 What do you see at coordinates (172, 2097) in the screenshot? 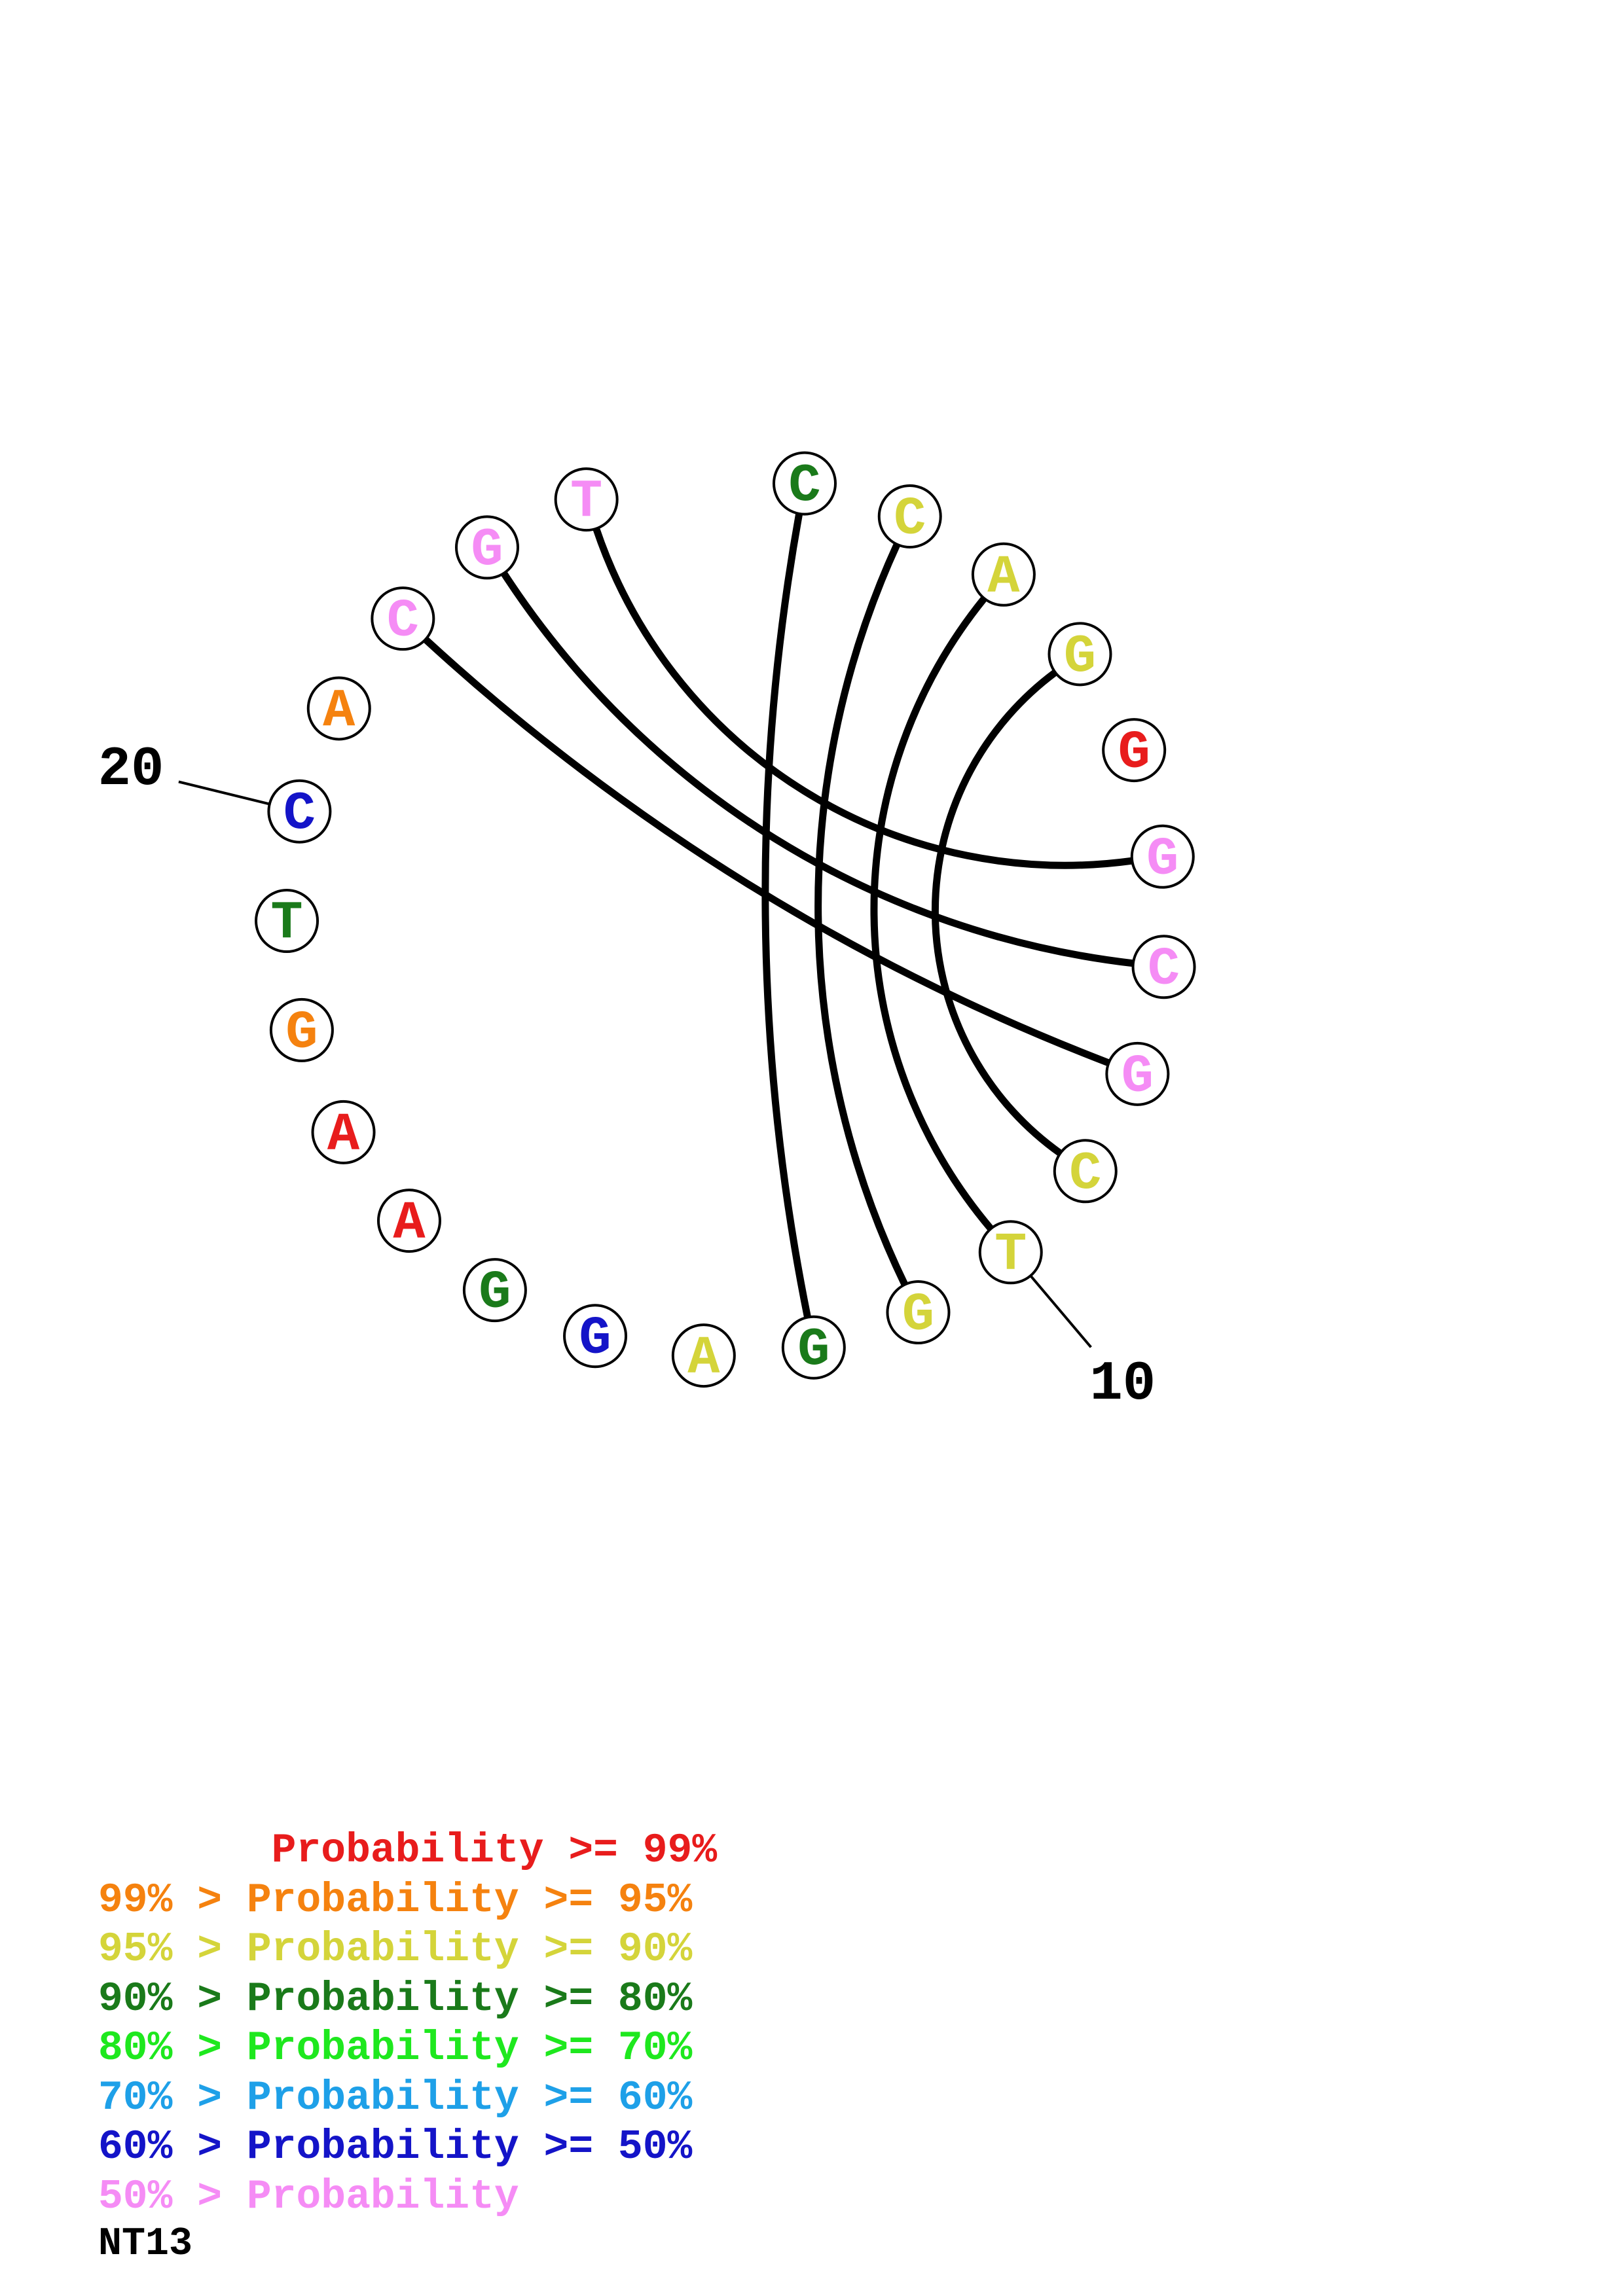
I see `legend-prefix: 70% >` at bounding box center [172, 2097].